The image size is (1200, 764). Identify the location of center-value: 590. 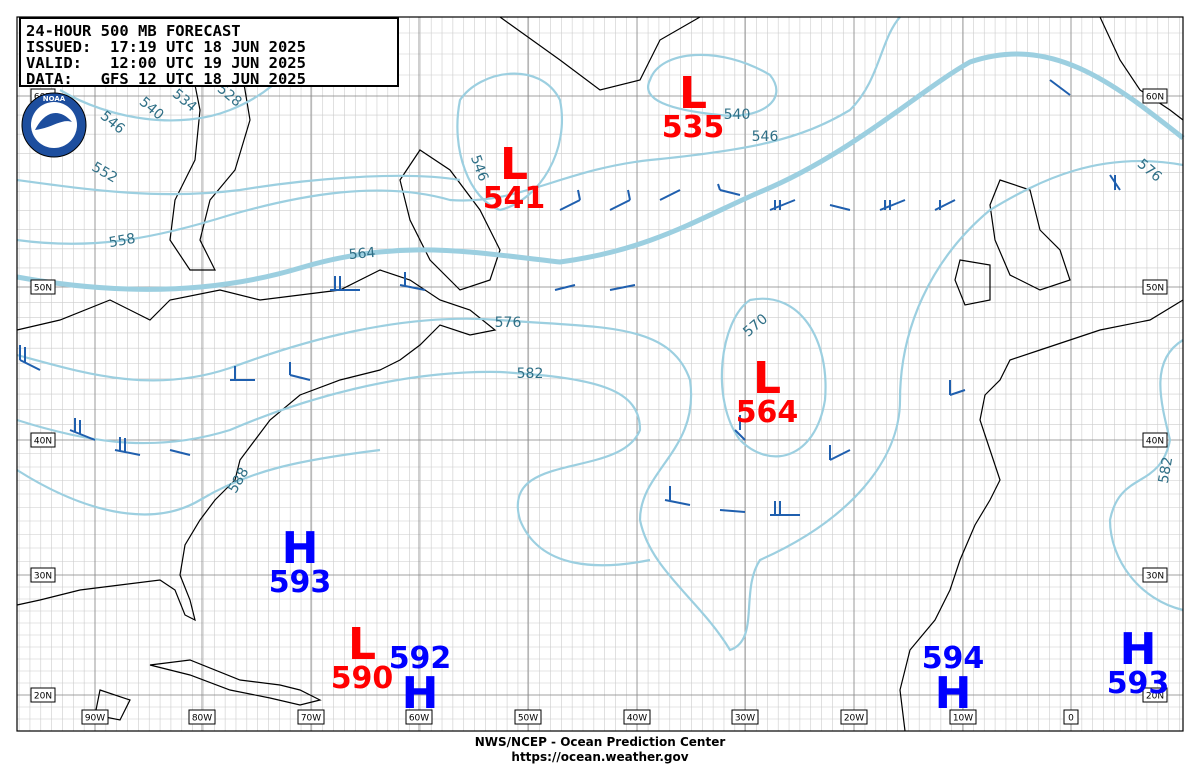
(362, 678).